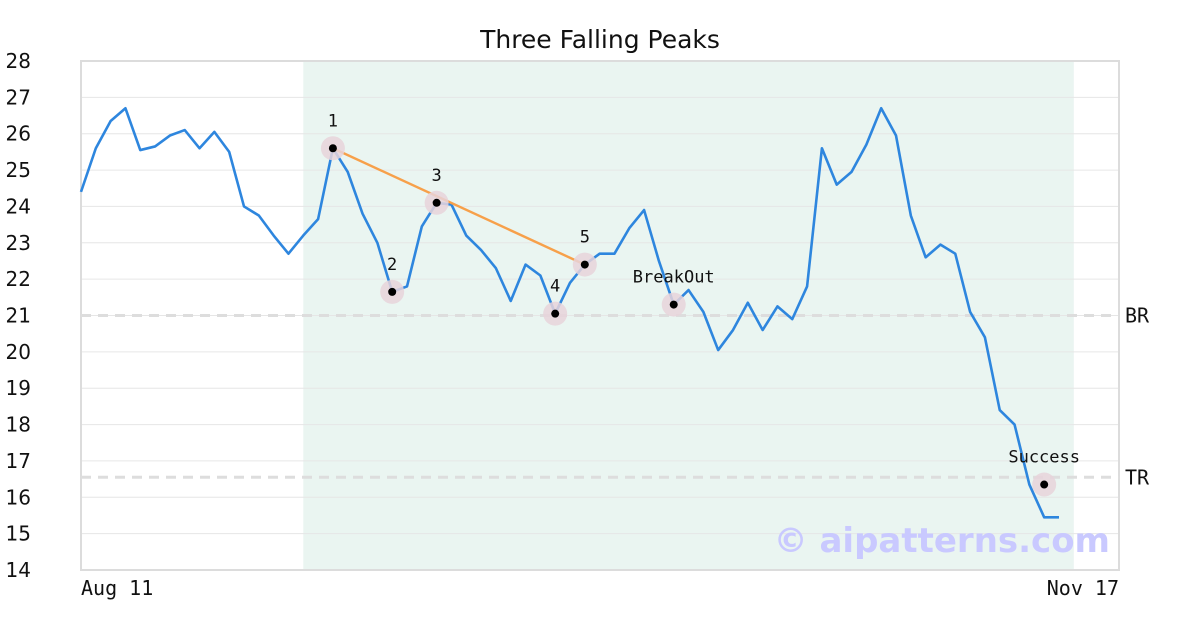 This screenshot has height=630, width=1200. Describe the element at coordinates (437, 176) in the screenshot. I see `point-label: 3` at that location.